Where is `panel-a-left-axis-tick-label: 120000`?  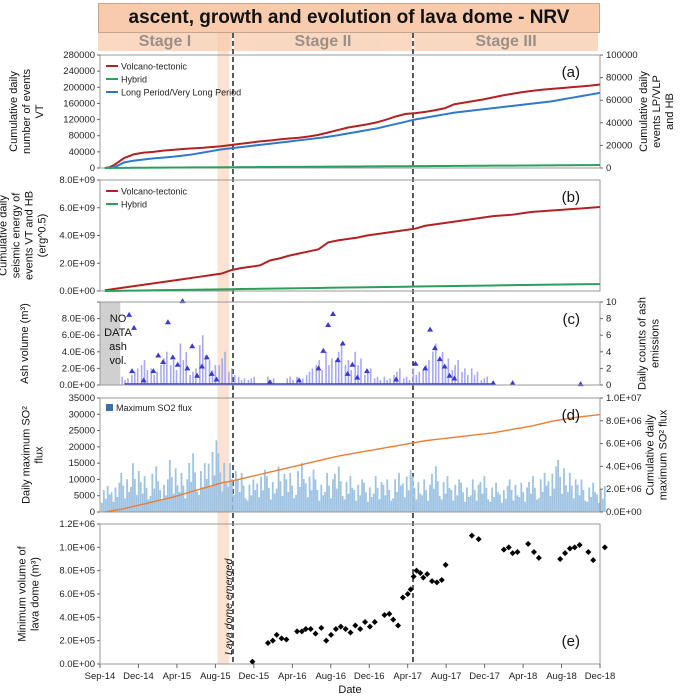
panel-a-left-axis-tick-label: 120000 is located at coordinates (79, 120).